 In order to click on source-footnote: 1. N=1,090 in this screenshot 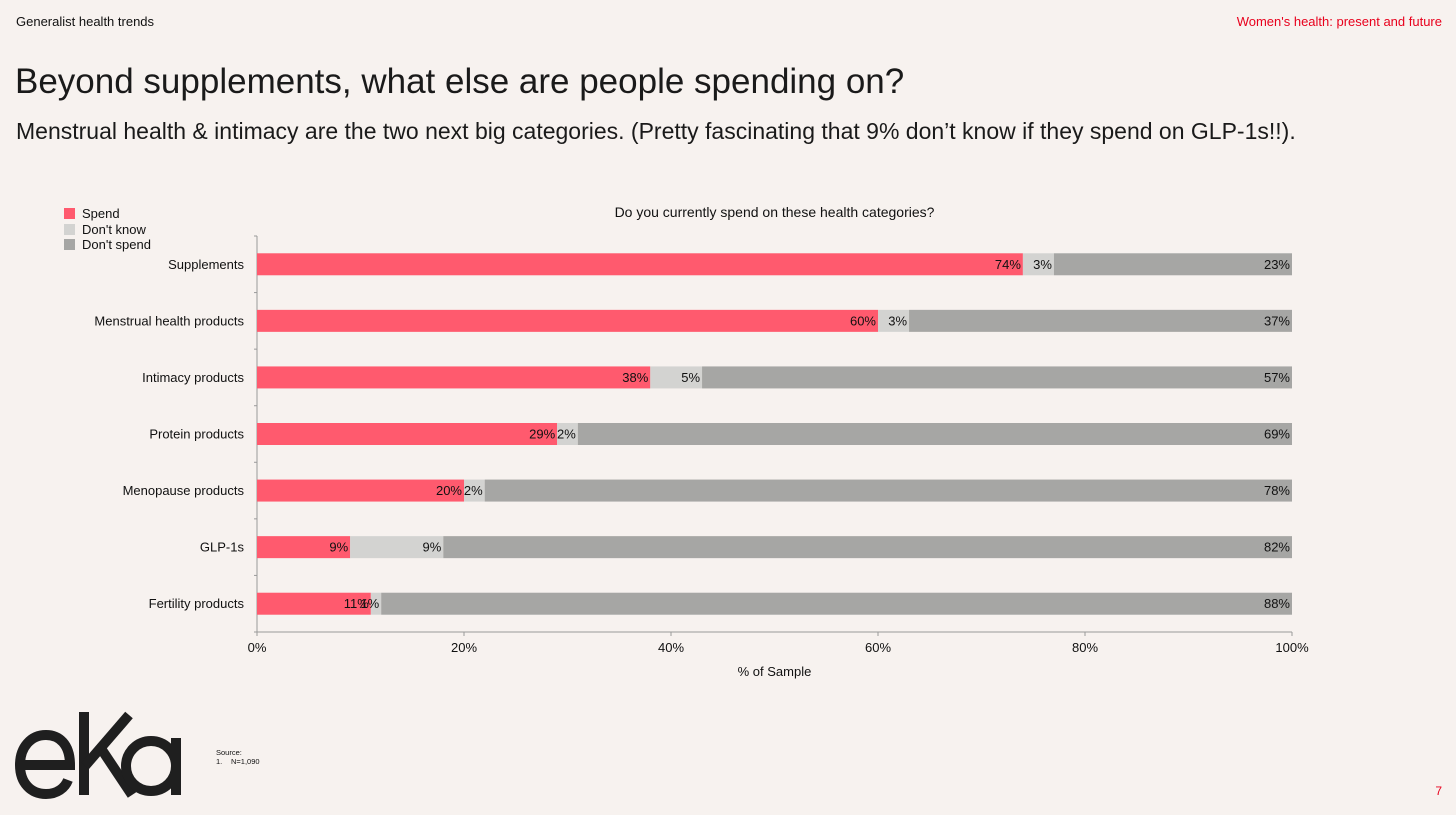, I will do `click(238, 761)`.